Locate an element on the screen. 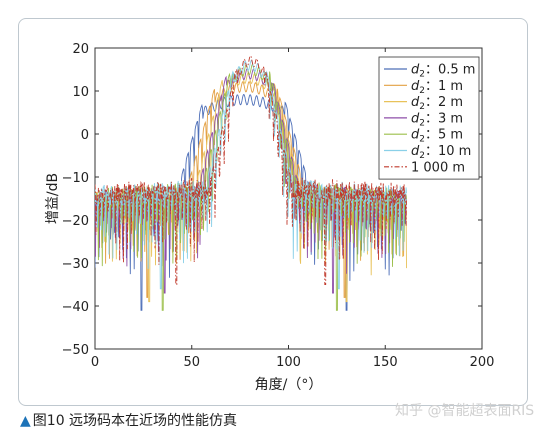  x-axis-label: 角度/（°） is located at coordinates (289, 385).